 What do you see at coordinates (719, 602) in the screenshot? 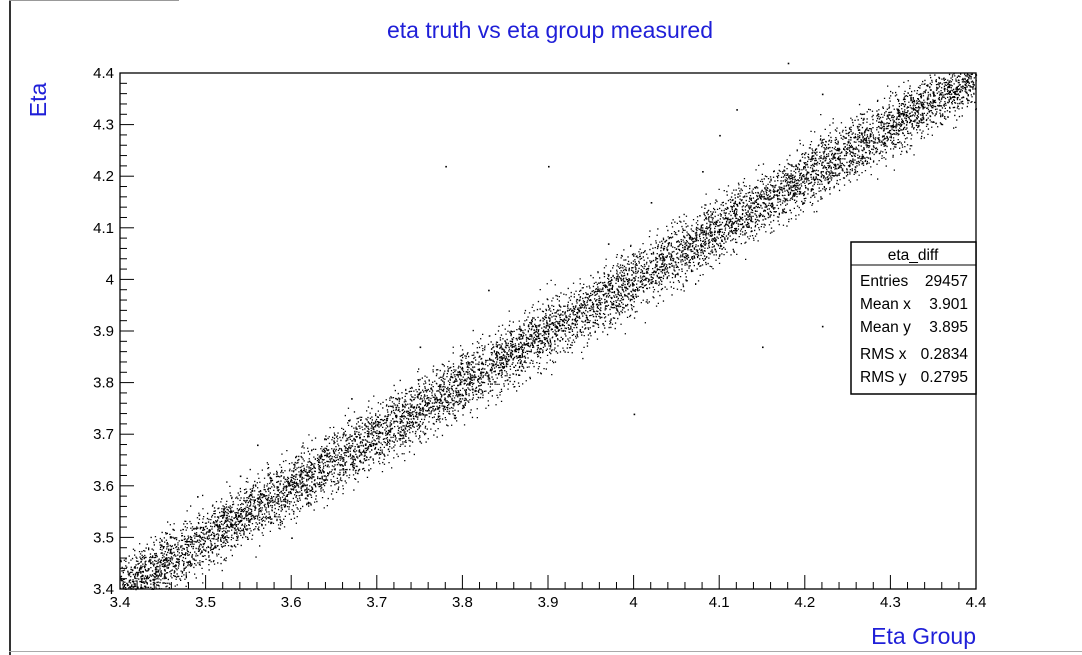
I see `x-tick-label: 4.1` at bounding box center [719, 602].